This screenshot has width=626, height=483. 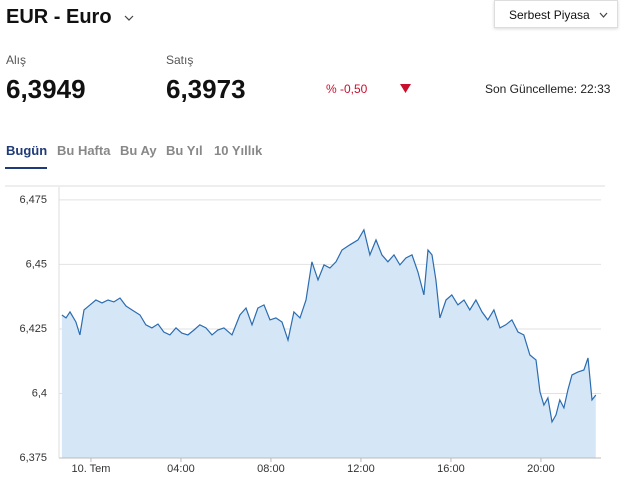 I want to click on sell-price: 6,3973, so click(x=206, y=89).